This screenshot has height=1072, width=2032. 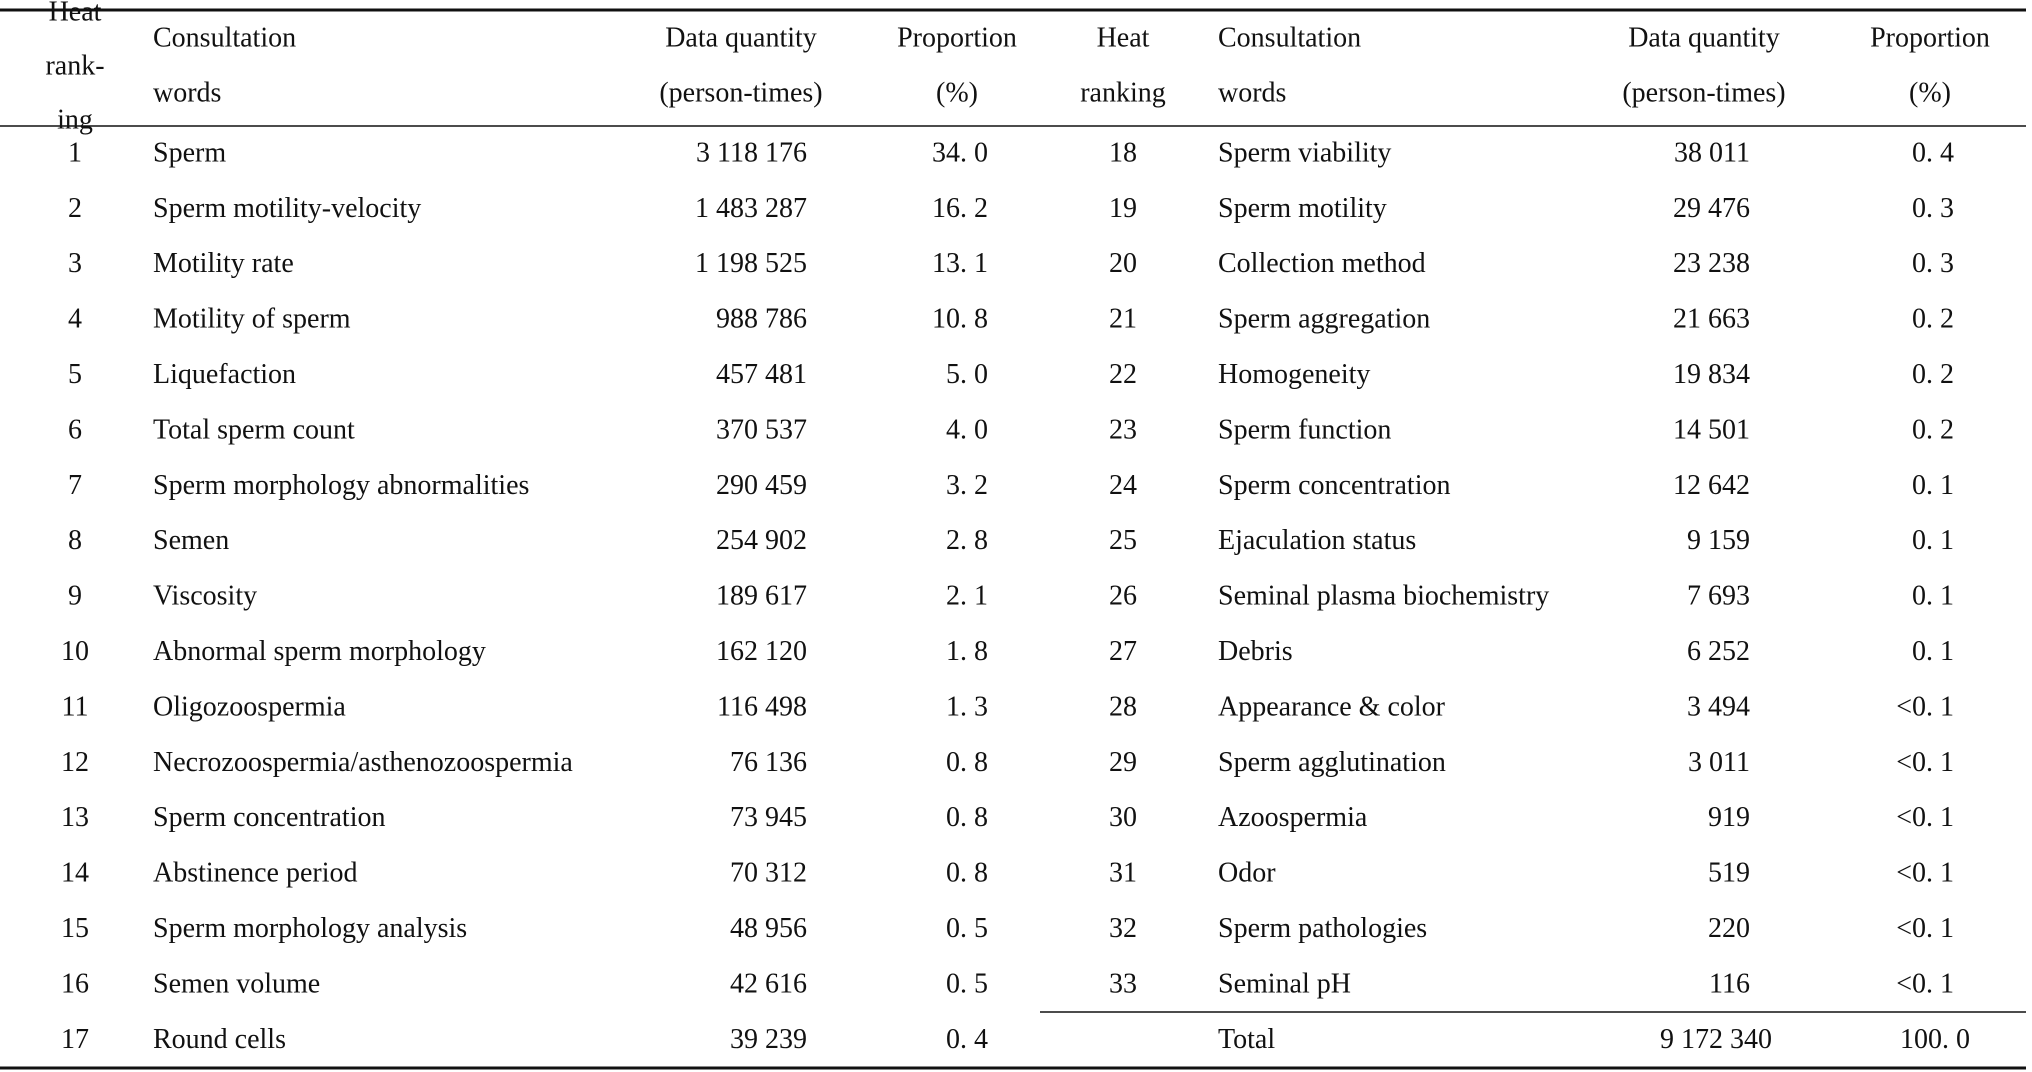 I want to click on table-cell: 16. 2, so click(x=960, y=208).